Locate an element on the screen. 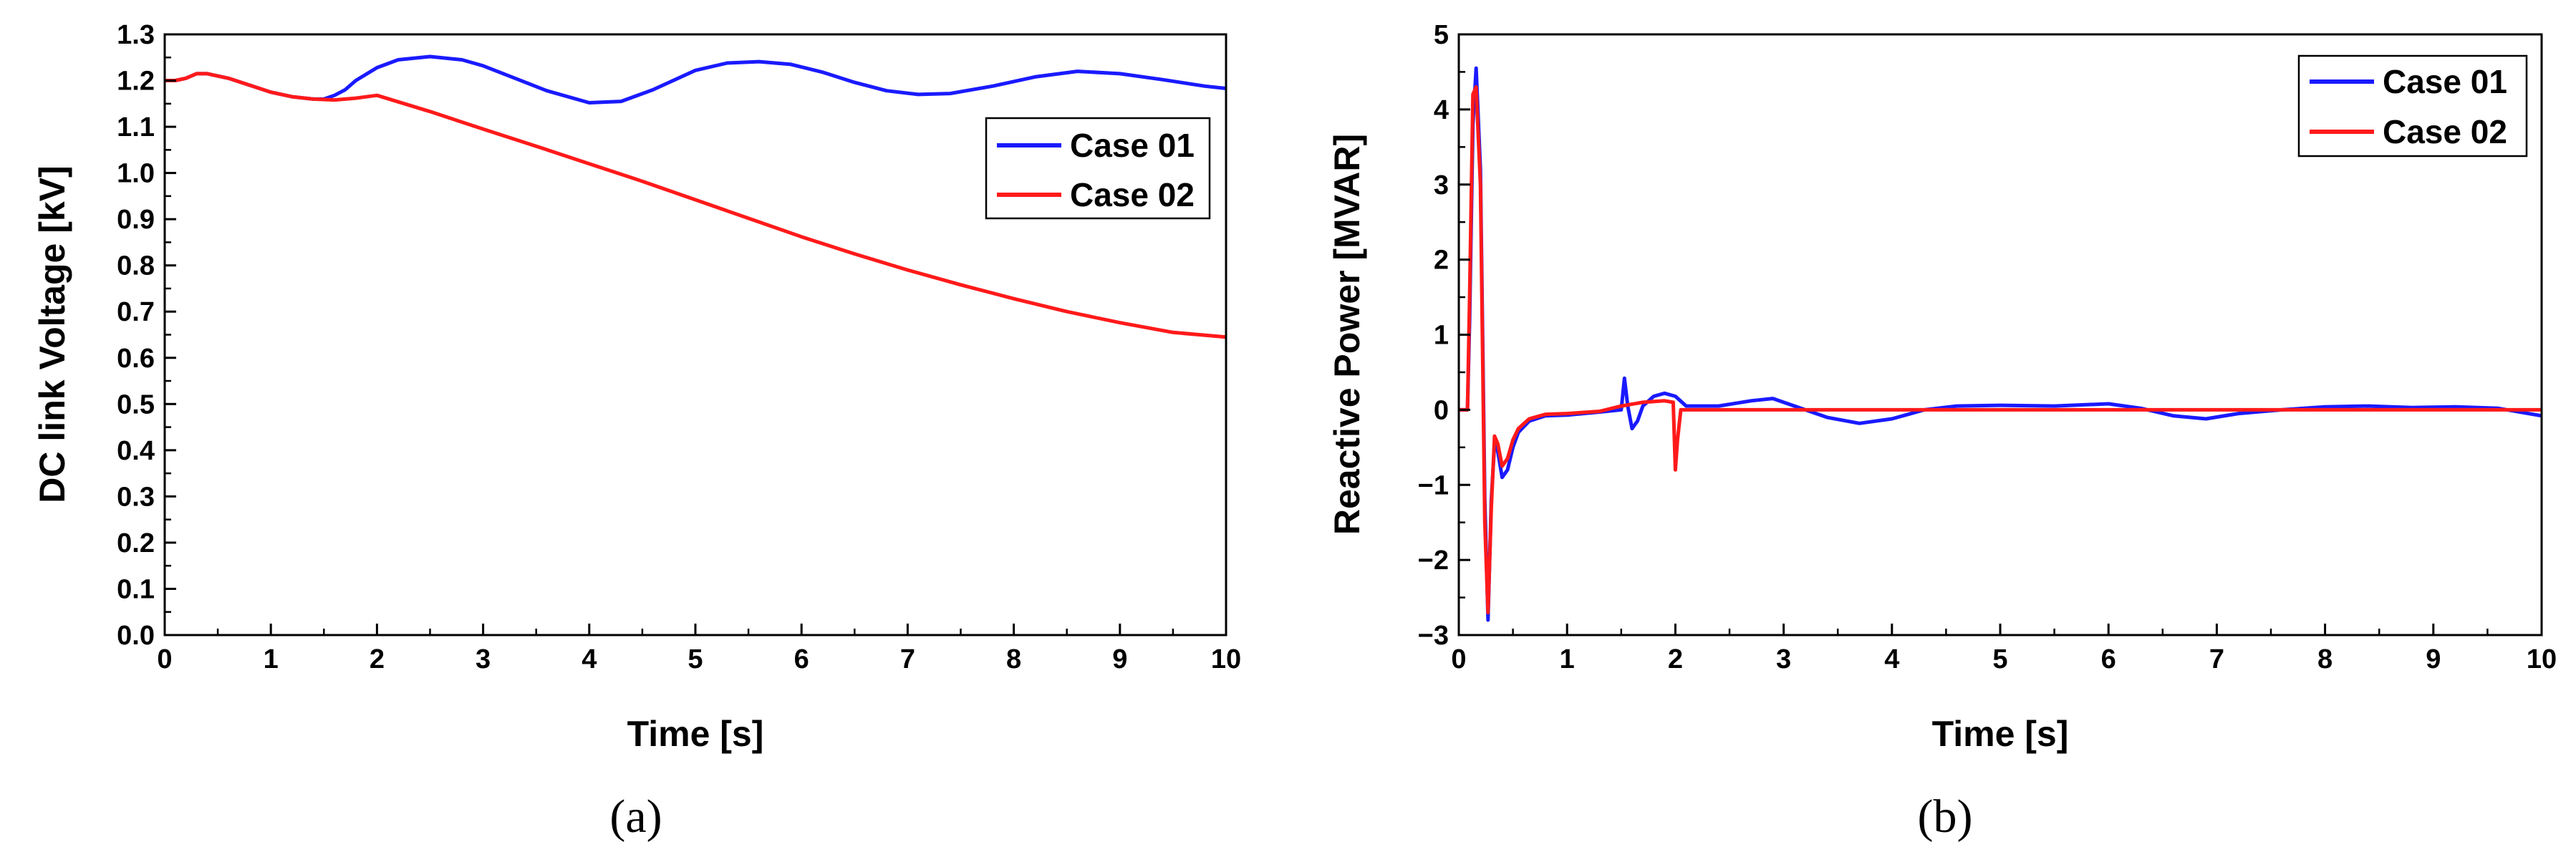 Image resolution: width=2576 pixels, height=857 pixels. panel-a-legend-box is located at coordinates (1098, 168).